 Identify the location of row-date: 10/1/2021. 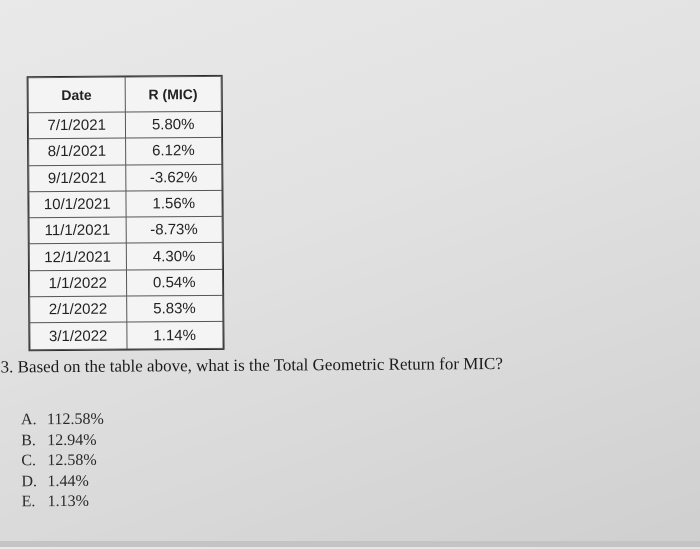
(77, 204).